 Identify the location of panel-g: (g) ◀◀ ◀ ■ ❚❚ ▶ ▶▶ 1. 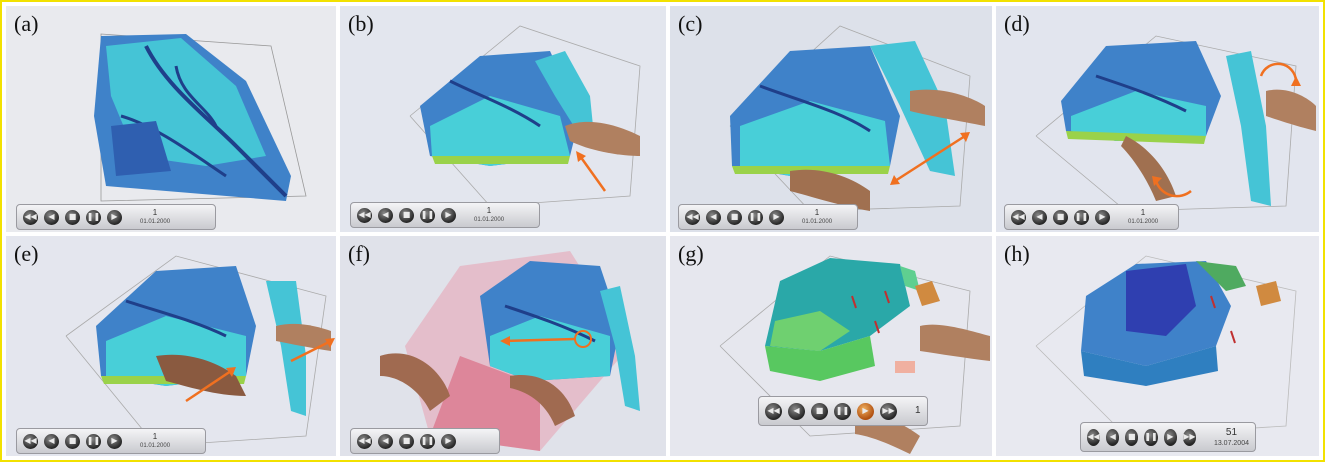
(831, 346).